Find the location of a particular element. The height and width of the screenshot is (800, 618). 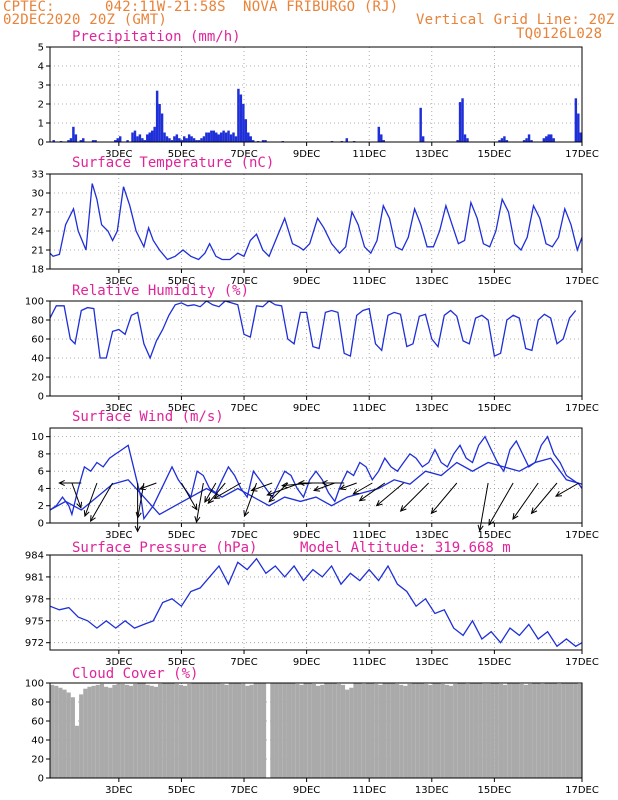

x-tick-label: 17DEC is located at coordinates (582, 408).